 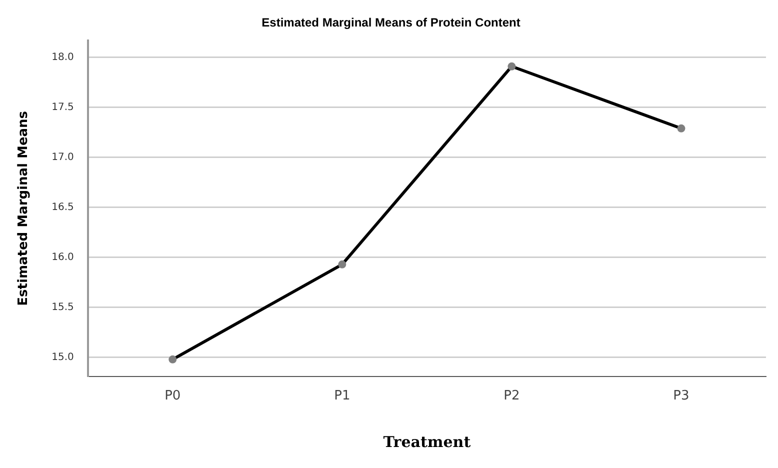 I want to click on x-tick-label: P2, so click(x=512, y=396).